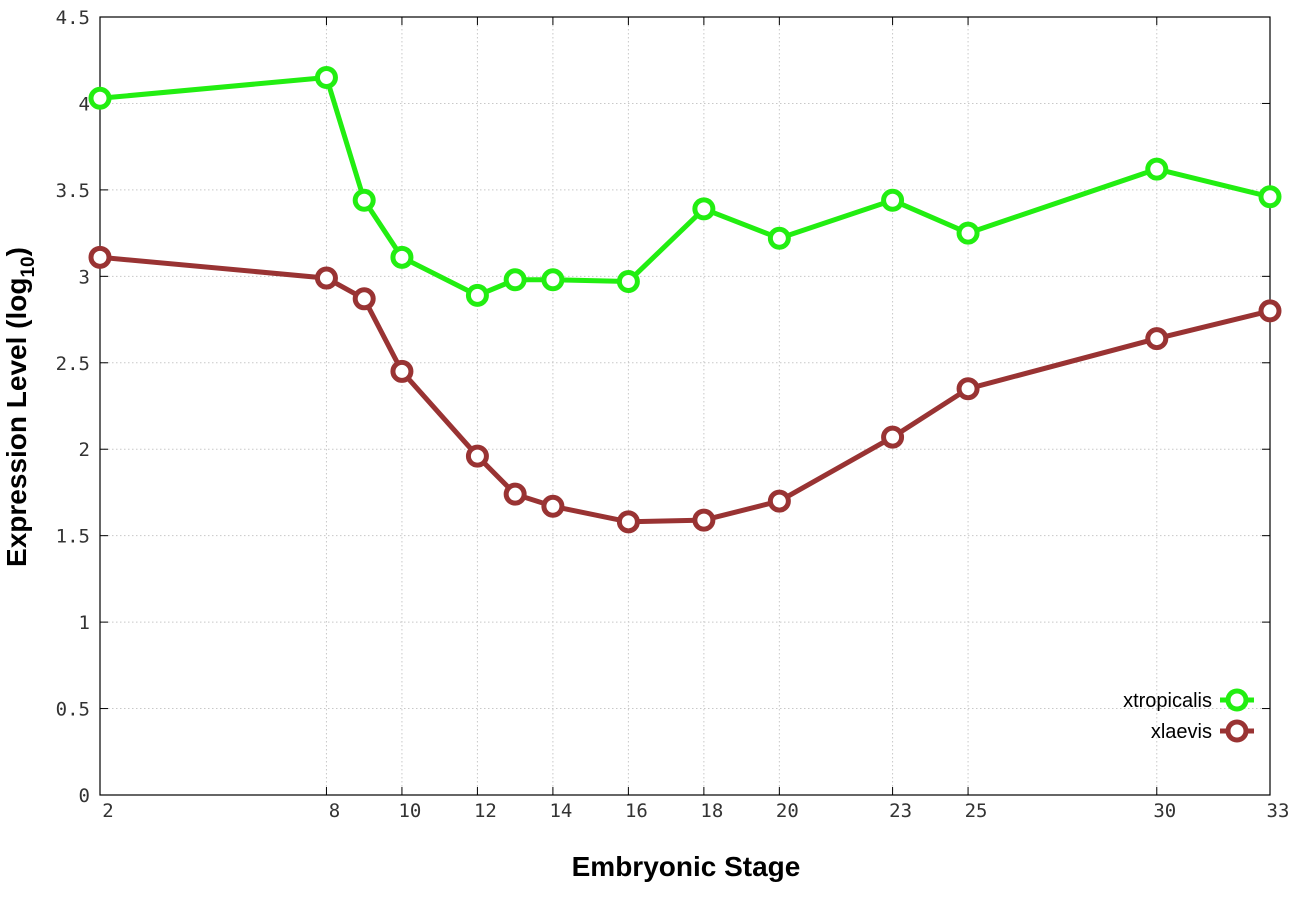 This screenshot has height=907, width=1296. What do you see at coordinates (711, 811) in the screenshot?
I see `x-tick-label: 18` at bounding box center [711, 811].